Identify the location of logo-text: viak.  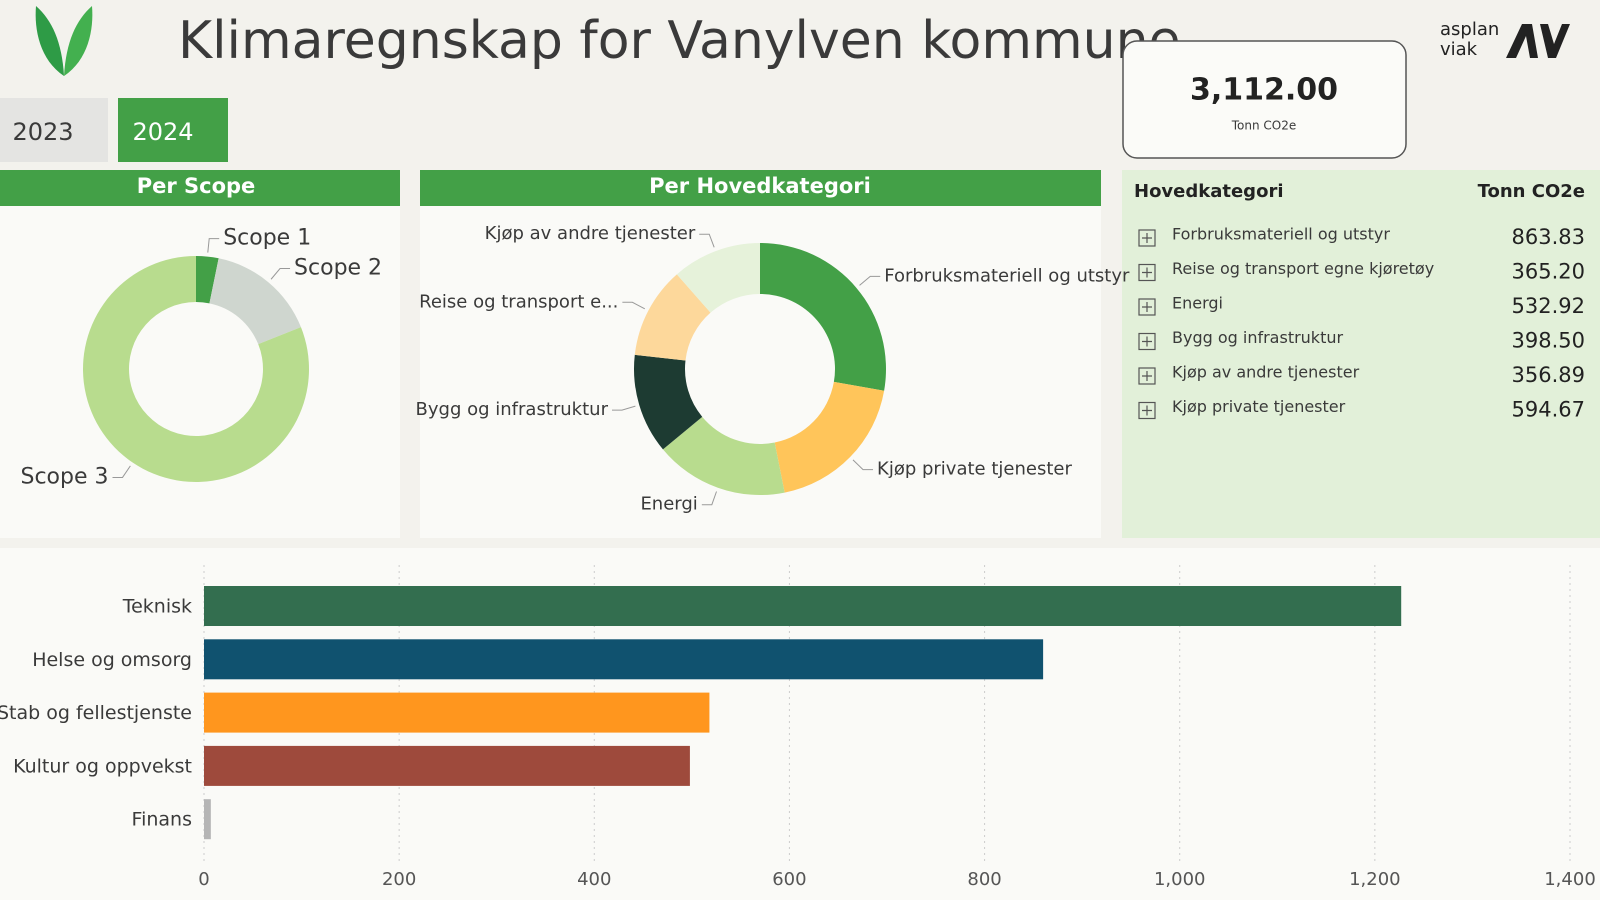
(1459, 49).